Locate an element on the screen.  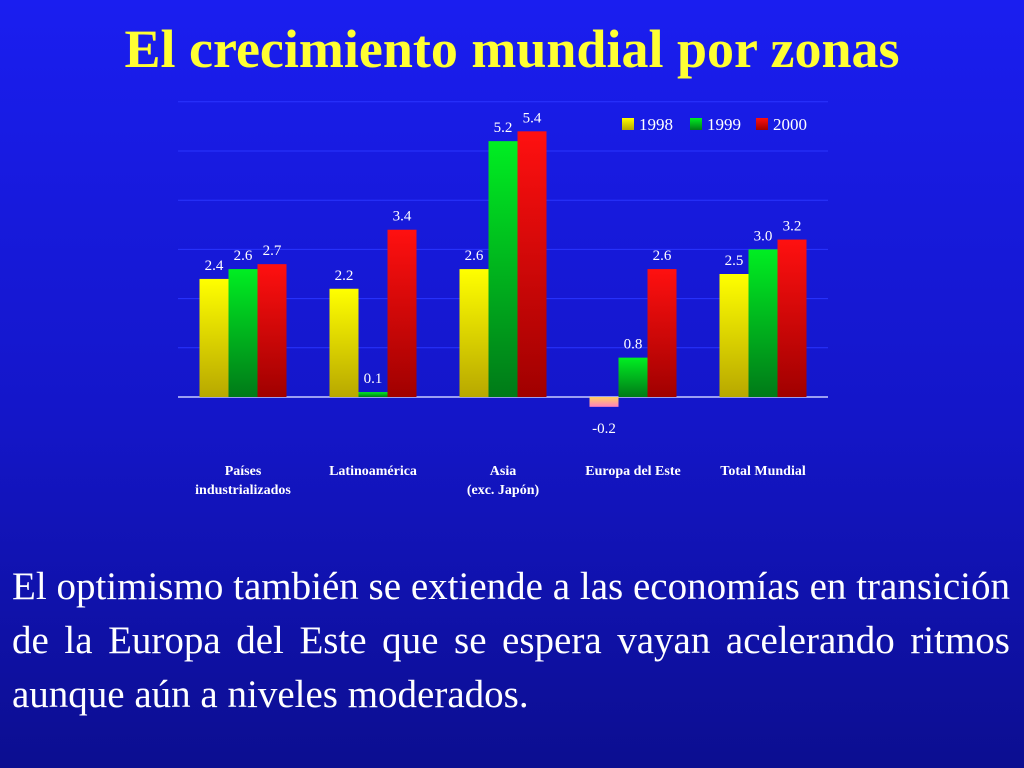
legend-swatch-1999 is located at coordinates (696, 124).